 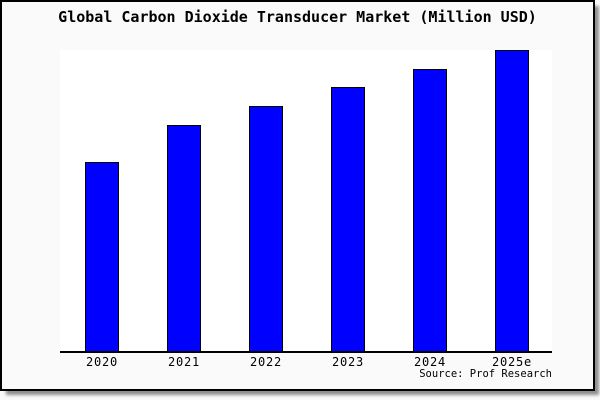 What do you see at coordinates (266, 362) in the screenshot?
I see `x-tick-label-2022: 2022` at bounding box center [266, 362].